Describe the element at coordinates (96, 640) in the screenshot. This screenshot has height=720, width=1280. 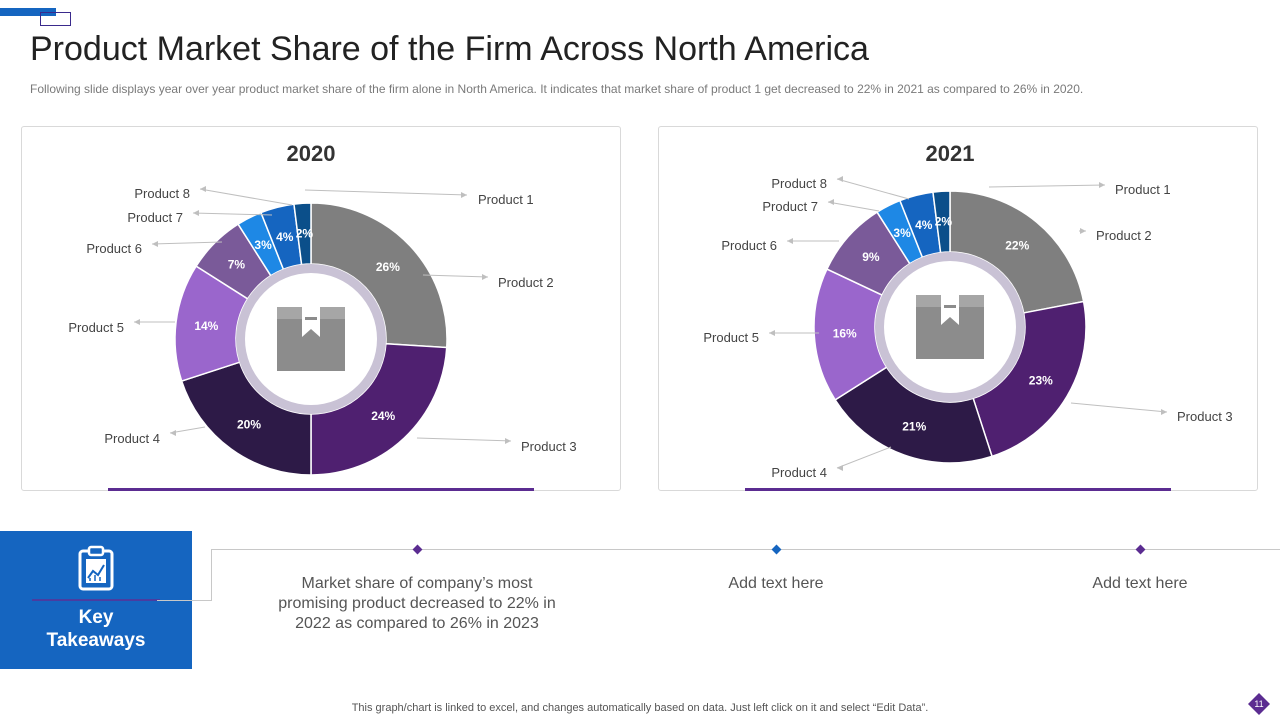
I see `key-takeaways-line2: Takeaways` at that location.